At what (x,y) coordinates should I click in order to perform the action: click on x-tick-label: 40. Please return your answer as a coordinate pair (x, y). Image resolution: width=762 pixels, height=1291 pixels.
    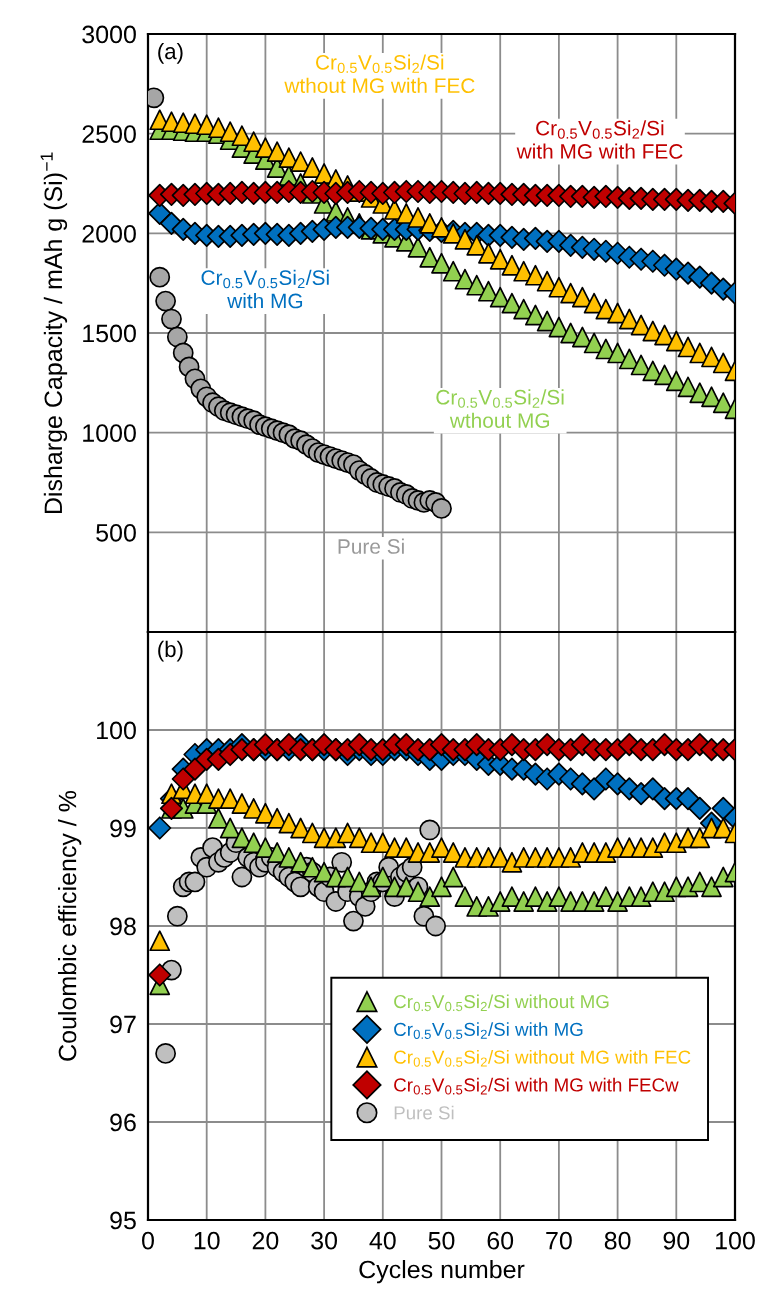
    Looking at the image, I should click on (382, 1240).